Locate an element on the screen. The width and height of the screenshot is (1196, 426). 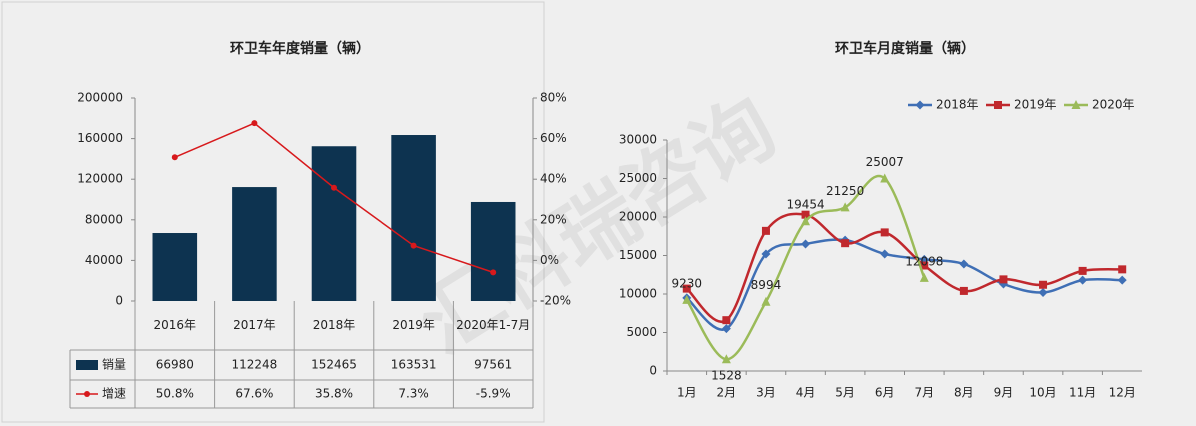
x-tick-label: 7月 is located at coordinates (924, 393).